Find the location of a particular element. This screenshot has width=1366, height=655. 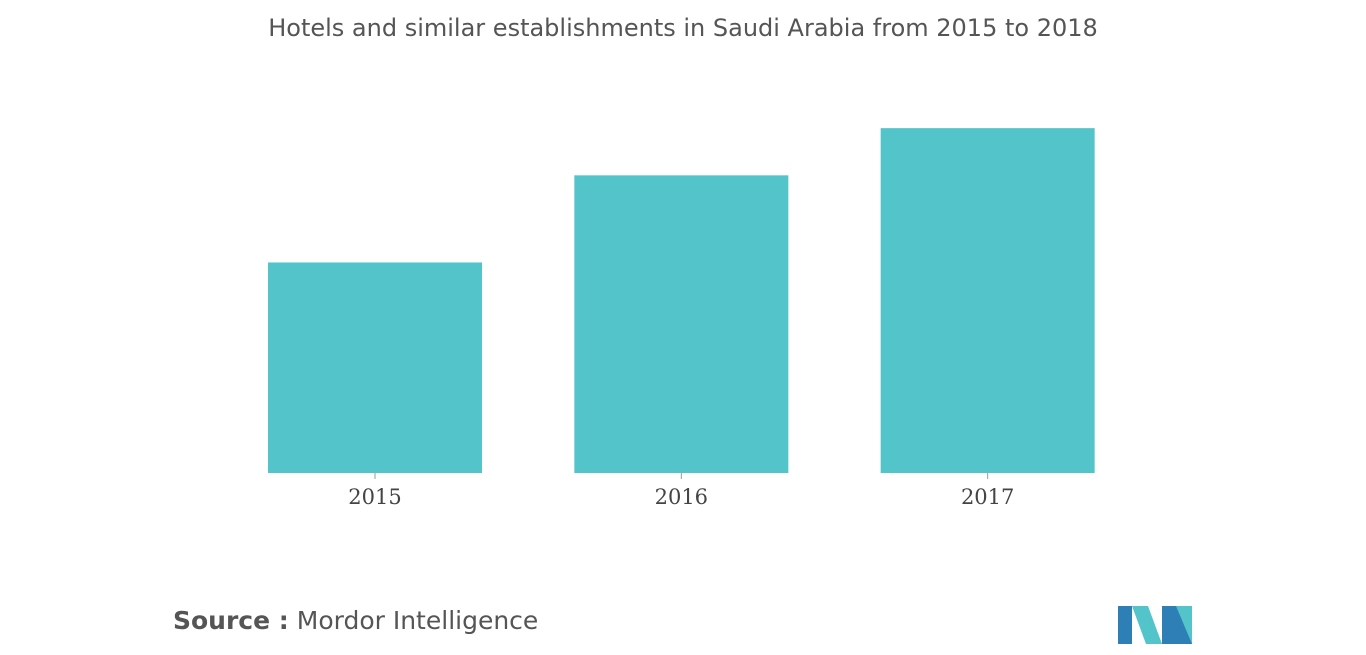

tick-label-2016: 2016 is located at coordinates (681, 497).